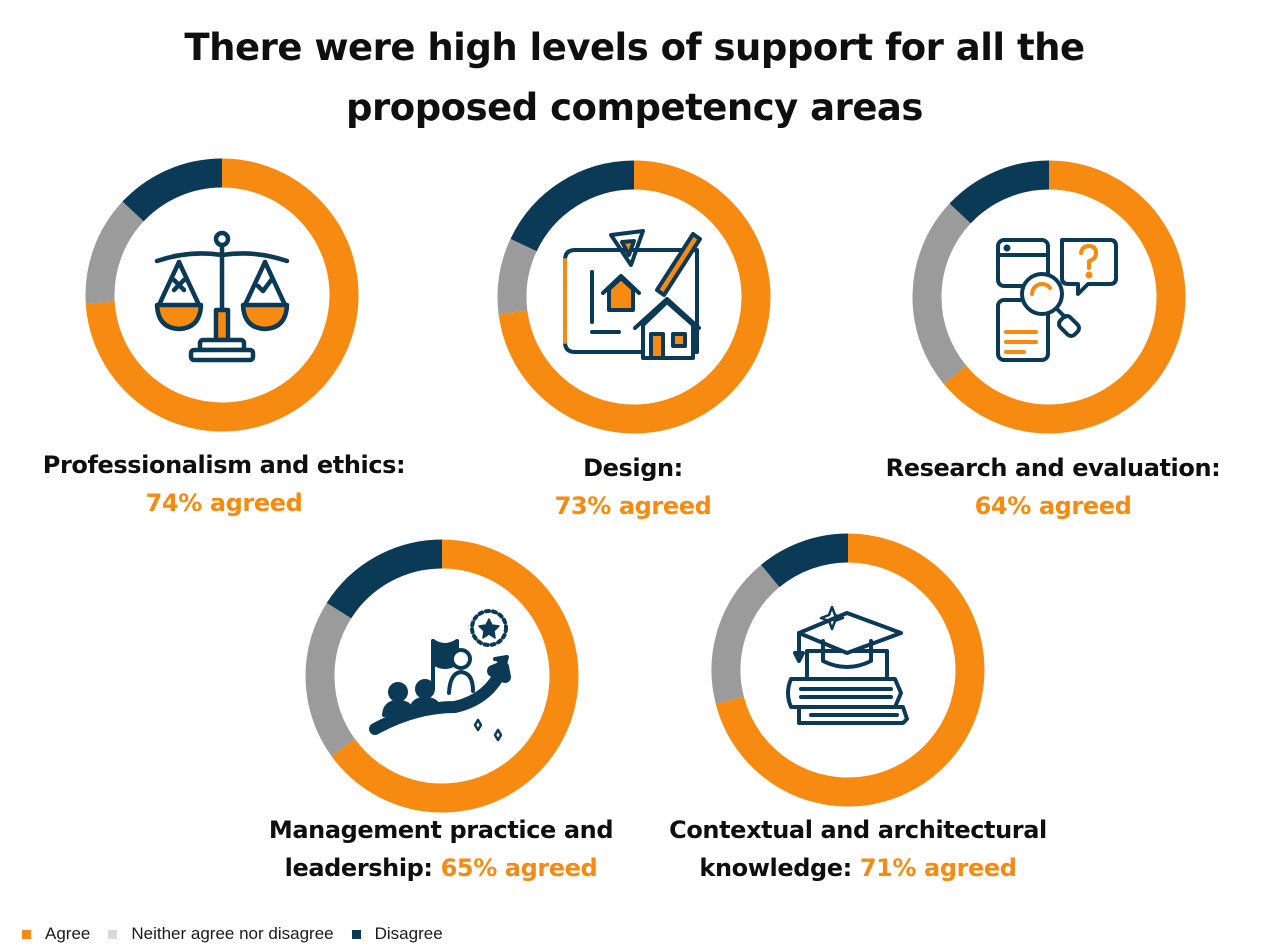 This screenshot has height=952, width=1269. I want to click on label-research: Research and evaluation: 64% agreed, so click(1053, 487).